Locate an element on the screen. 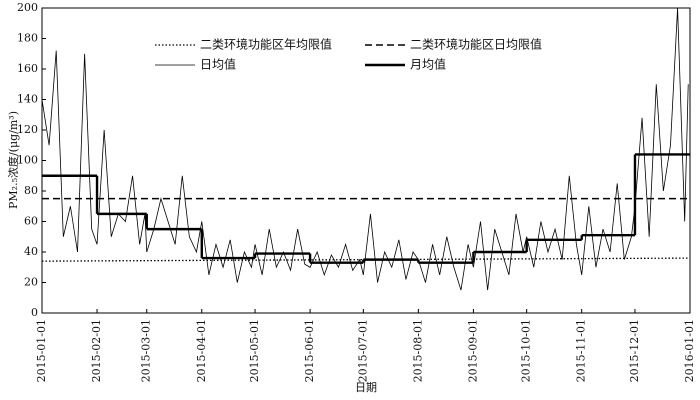 The image size is (700, 400). x-tick-label: 2015-08-01 is located at coordinates (417, 350).